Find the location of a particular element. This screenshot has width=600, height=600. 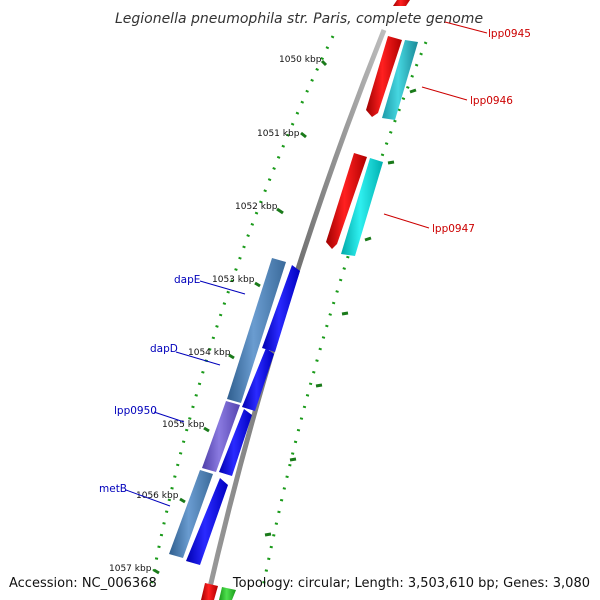

reverse-gene-labels: dapE dapD lpp0950 metB is located at coordinates (172, 390).